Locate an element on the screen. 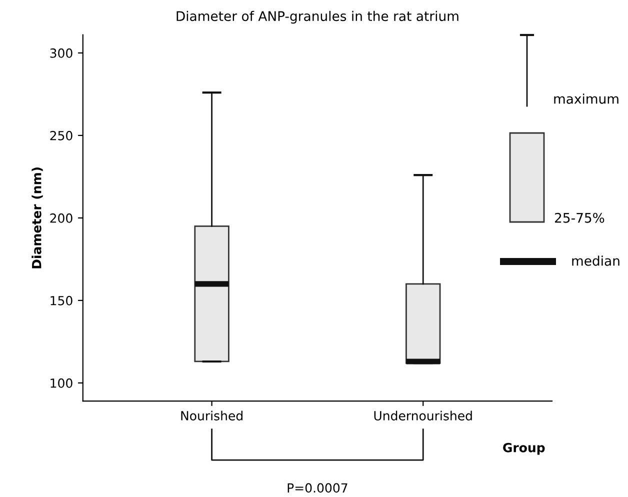  text: P=0.0007 is located at coordinates (318, 488).